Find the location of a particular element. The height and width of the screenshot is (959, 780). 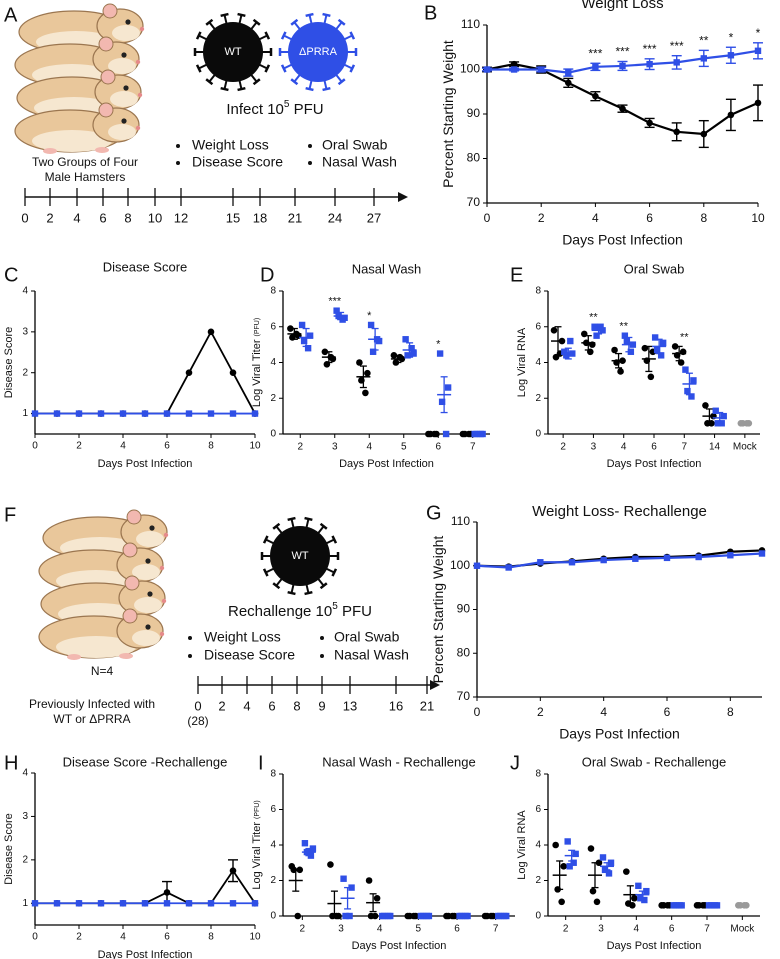

y-tick-label: 100 is located at coordinates (460, 565).